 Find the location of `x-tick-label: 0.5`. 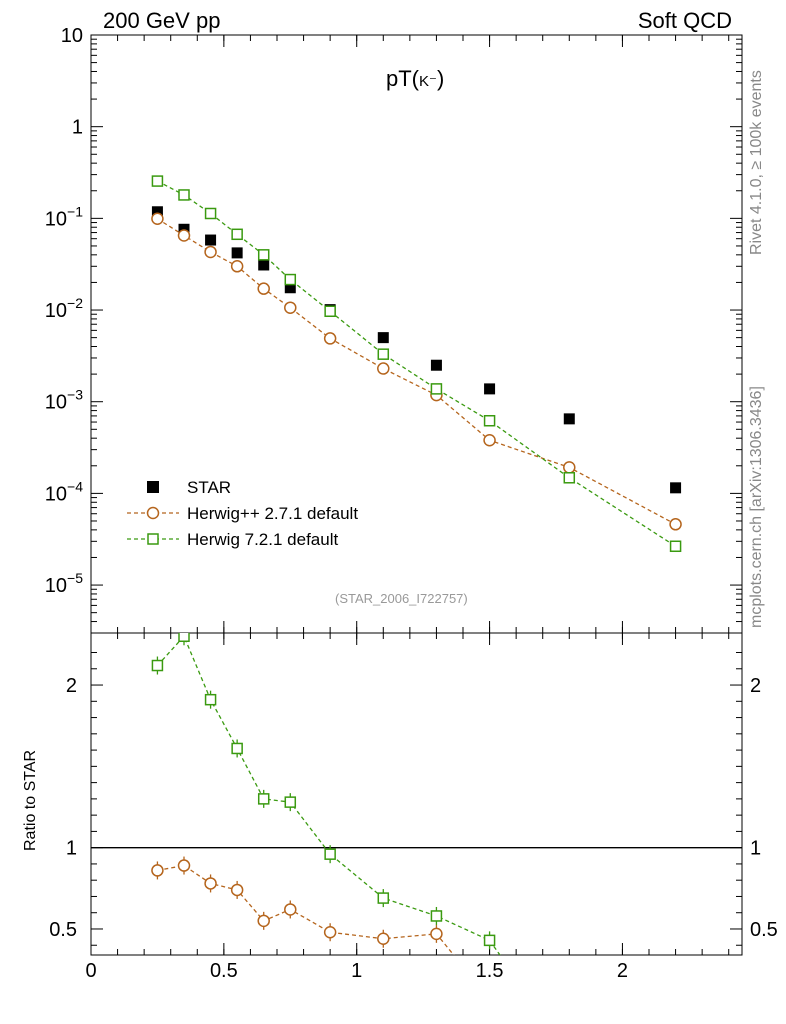

x-tick-label: 0.5 is located at coordinates (224, 971).